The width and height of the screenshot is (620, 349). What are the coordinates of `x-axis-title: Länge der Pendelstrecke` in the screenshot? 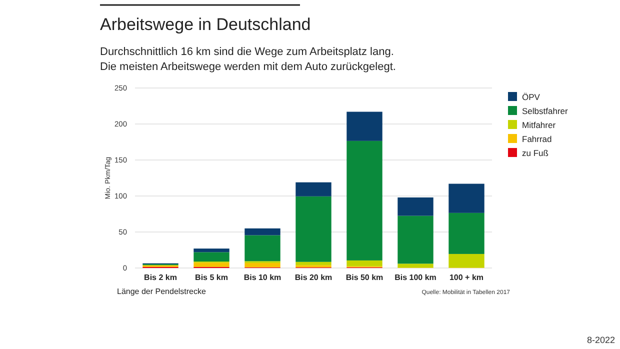 It's located at (161, 291).